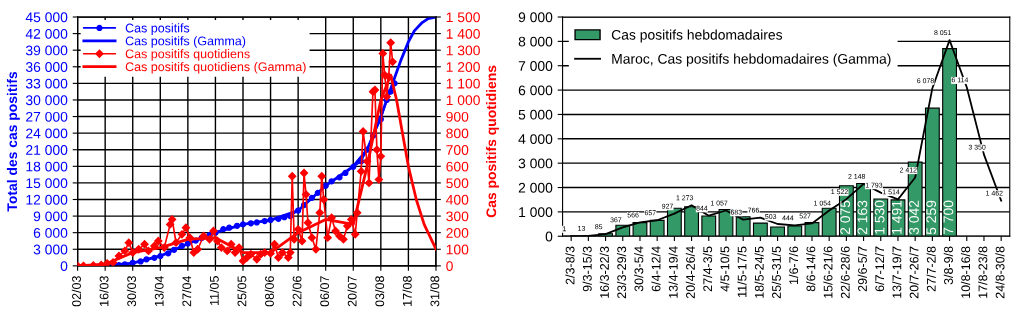 The height and width of the screenshot is (315, 1021). Describe the element at coordinates (457, 216) in the screenshot. I see `y2-tick-label: 300` at that location.